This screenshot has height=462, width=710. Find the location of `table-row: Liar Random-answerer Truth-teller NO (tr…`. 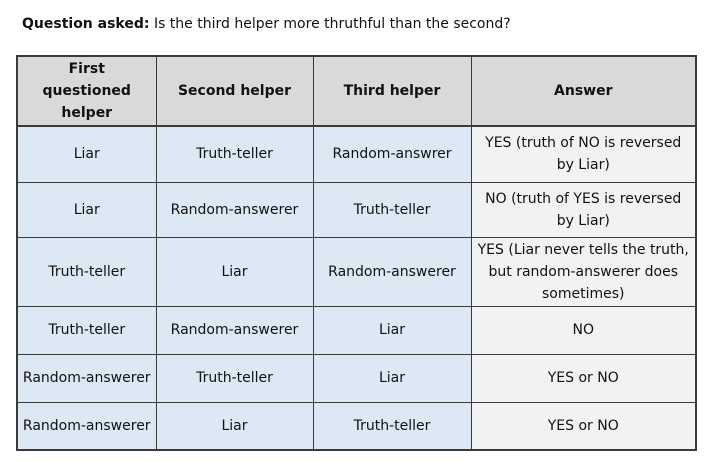

table-row: Liar Random-answerer Truth-teller NO (tr… is located at coordinates (356, 209).